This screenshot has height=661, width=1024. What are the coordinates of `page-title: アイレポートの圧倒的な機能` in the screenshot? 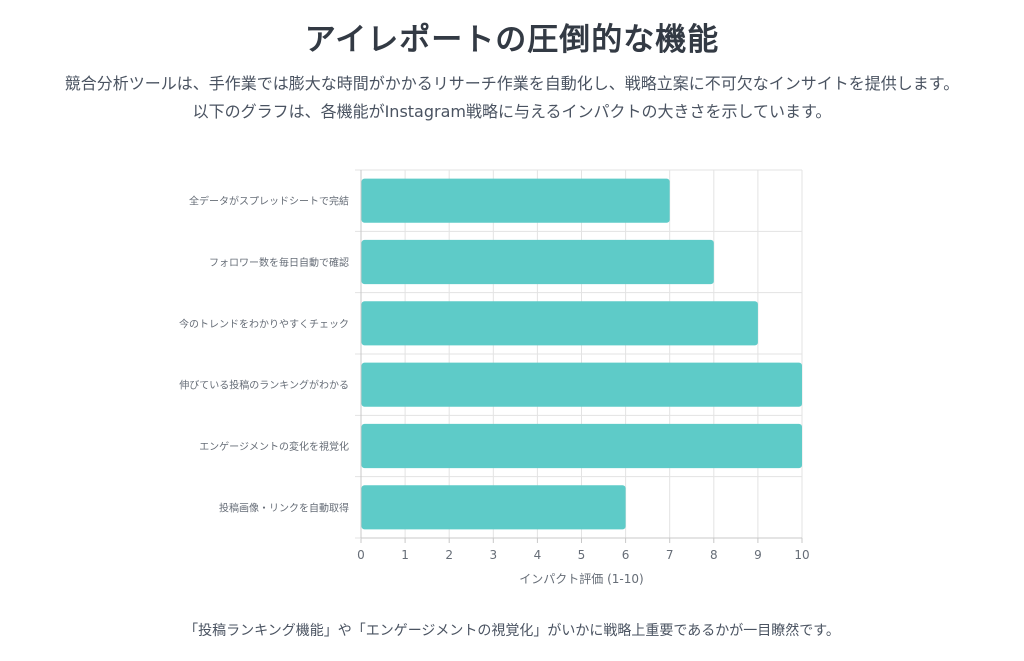 It's located at (512, 40).